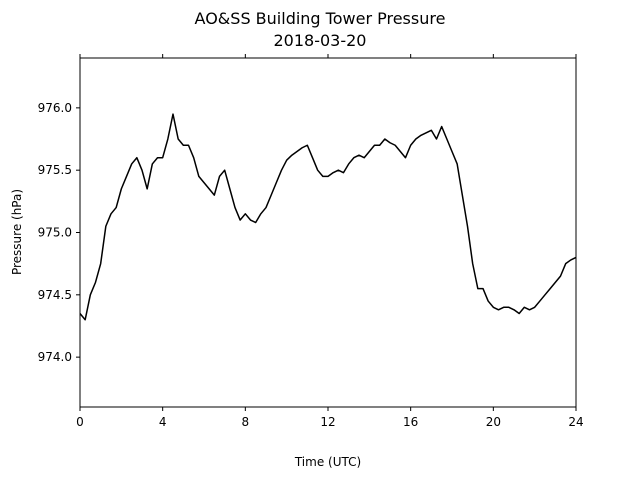 This screenshot has height=480, width=640. I want to click on x-tick-label: 20, so click(493, 422).